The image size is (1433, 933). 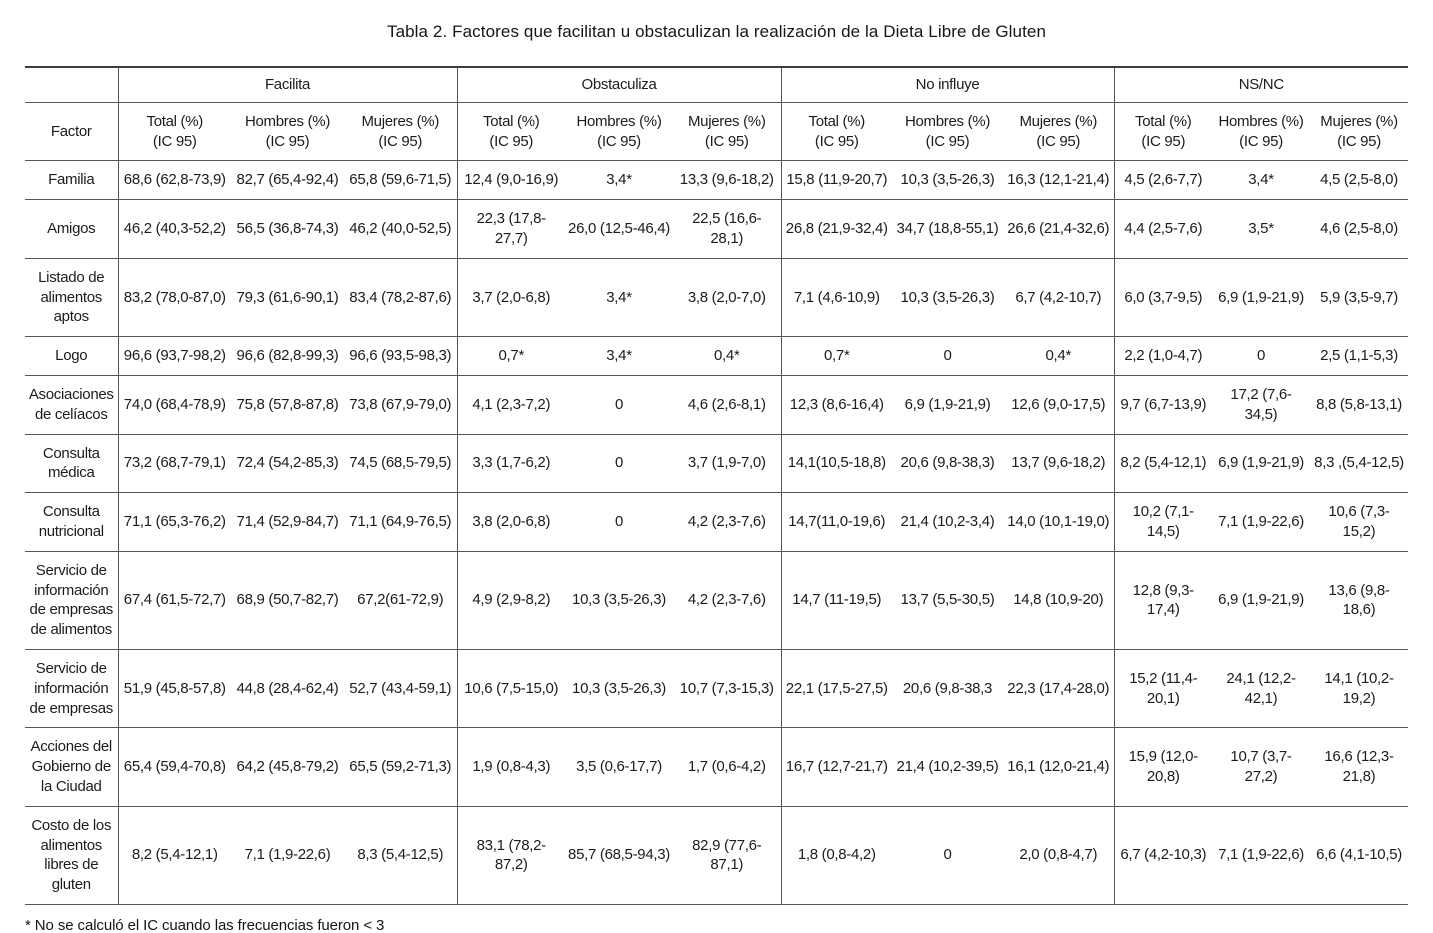 What do you see at coordinates (836, 689) in the screenshot?
I see `value-cell: 22,1 (17,5-27,5)` at bounding box center [836, 689].